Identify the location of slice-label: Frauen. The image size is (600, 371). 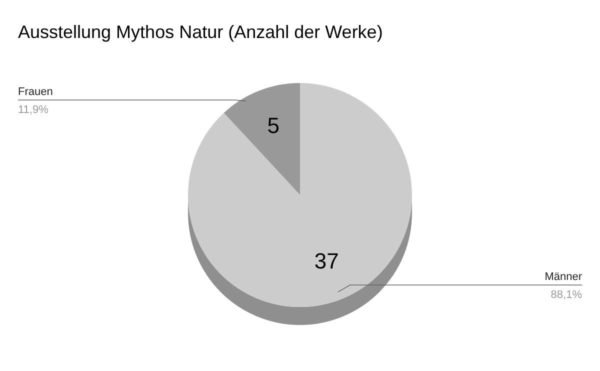
(35, 92).